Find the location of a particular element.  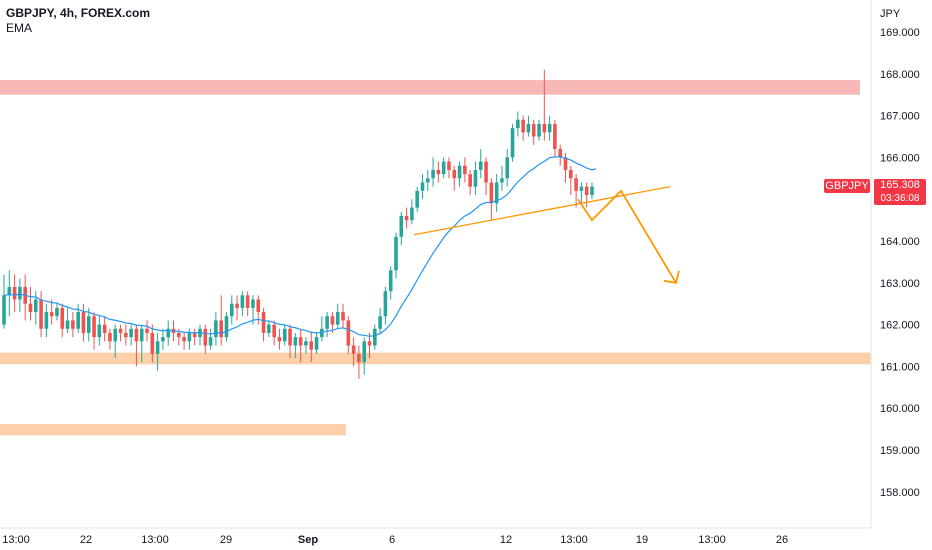

time-axis-ticks: 13:00 22 13:00 29 Sep 6 12 13:00 19 13:00 26 is located at coordinates (395, 540).